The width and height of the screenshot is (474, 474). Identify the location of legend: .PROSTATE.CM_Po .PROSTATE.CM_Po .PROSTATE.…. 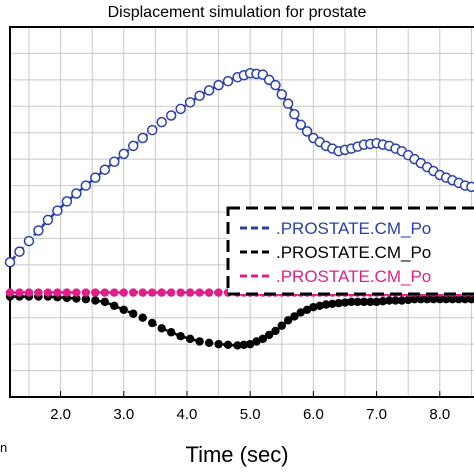
(350, 251).